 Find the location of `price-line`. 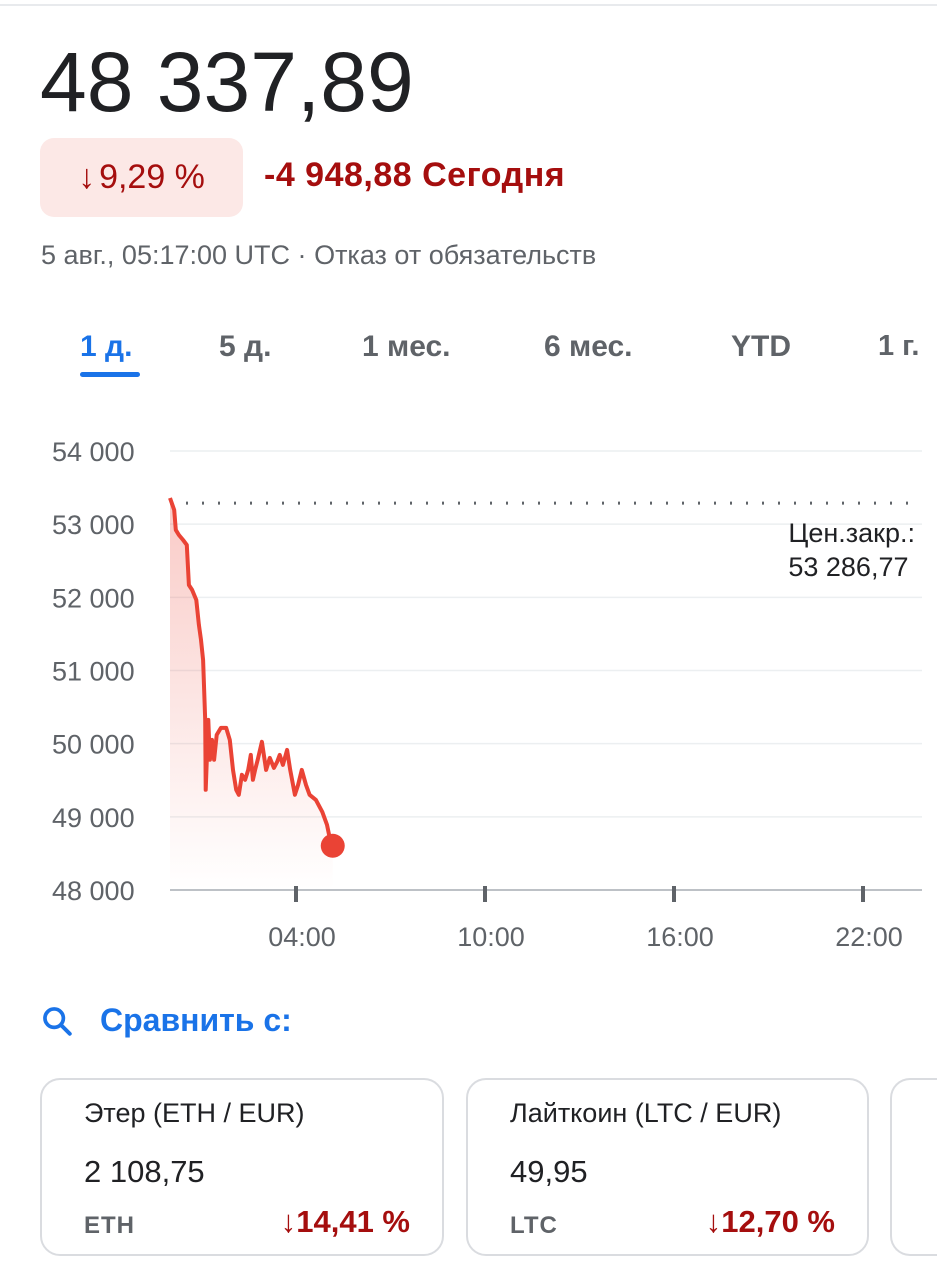

price-line is located at coordinates (251, 672).